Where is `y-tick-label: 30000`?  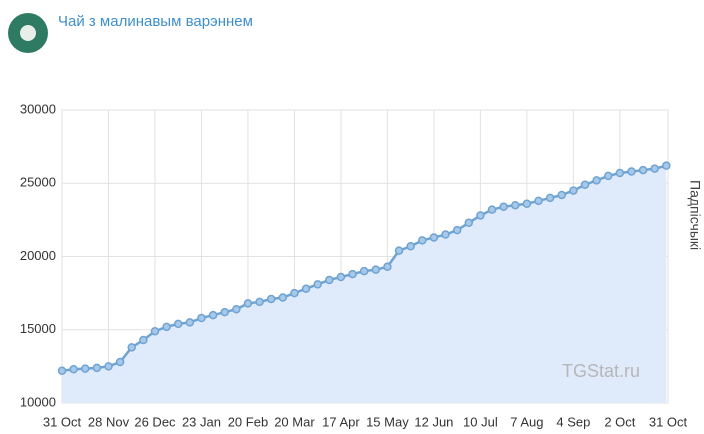
y-tick-label: 30000 is located at coordinates (38, 108).